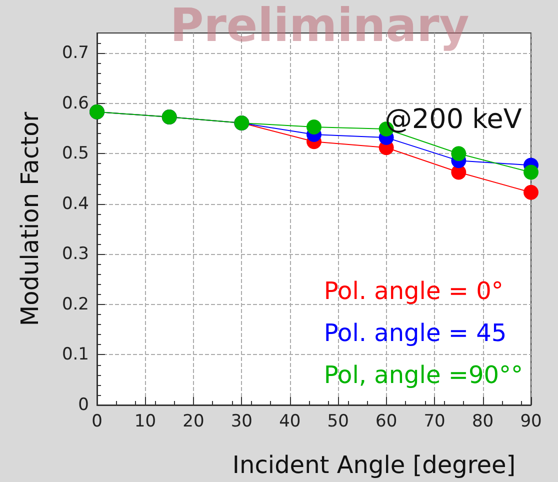 This screenshot has width=558, height=482. Describe the element at coordinates (75, 354) in the screenshot. I see `y-tick-label: 0.1` at that location.